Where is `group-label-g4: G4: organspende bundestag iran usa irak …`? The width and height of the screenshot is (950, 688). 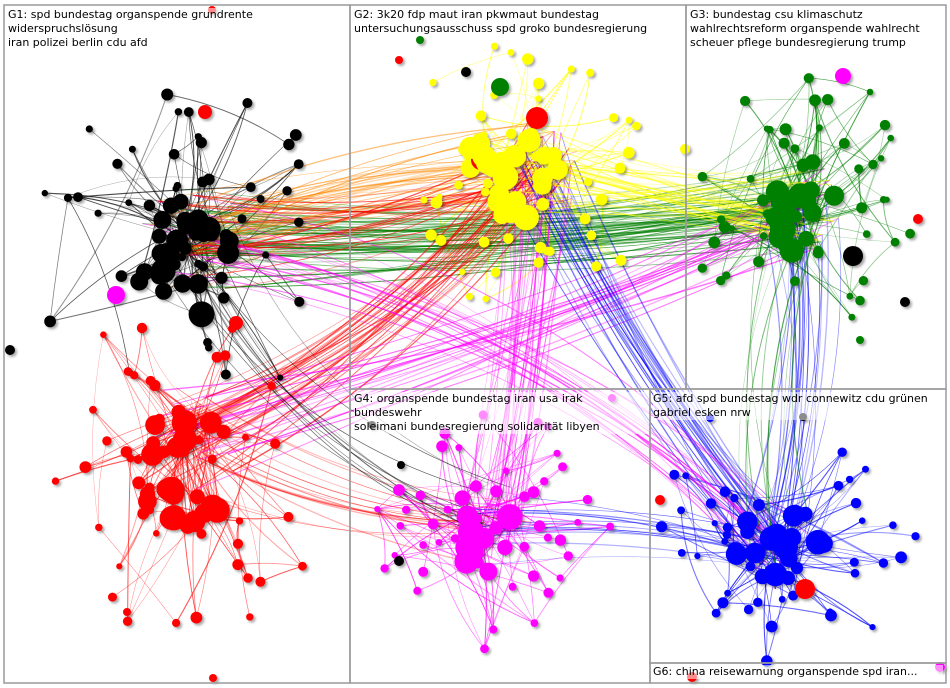
group-label-g4: G4: organspende bundestag iran usa irak … is located at coordinates (501, 413).